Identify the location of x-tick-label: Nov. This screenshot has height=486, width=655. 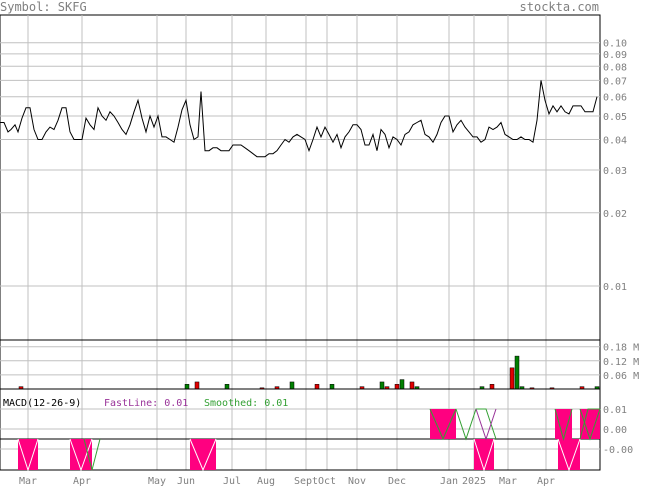
(357, 481).